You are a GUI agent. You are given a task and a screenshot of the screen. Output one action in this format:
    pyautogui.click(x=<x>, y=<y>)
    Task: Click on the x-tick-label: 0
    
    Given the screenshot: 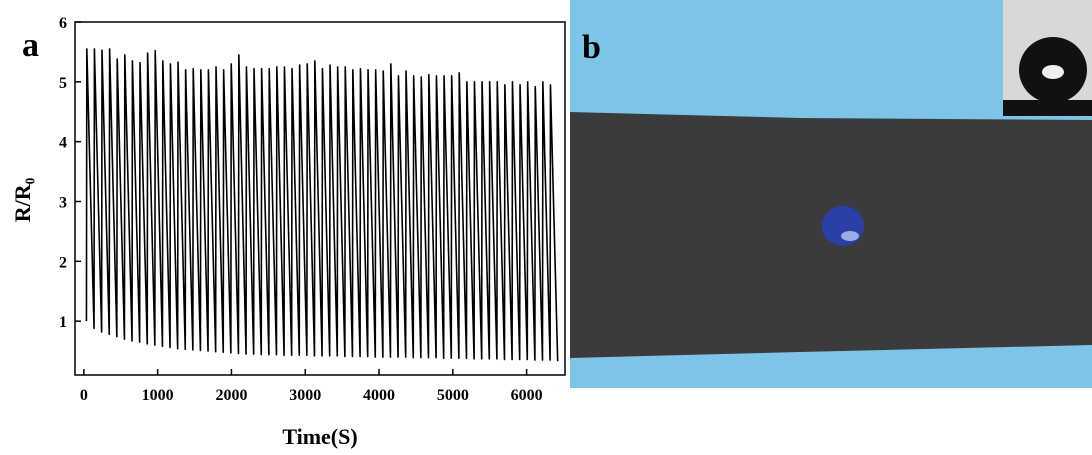 What is the action you would take?
    pyautogui.click(x=84, y=395)
    